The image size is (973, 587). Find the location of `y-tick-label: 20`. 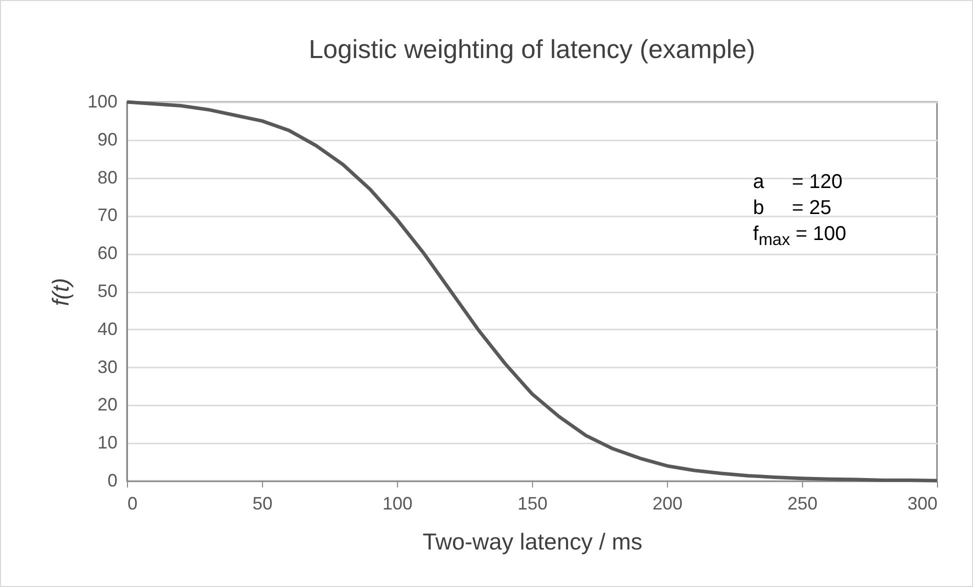

y-tick-label: 20 is located at coordinates (107, 404).